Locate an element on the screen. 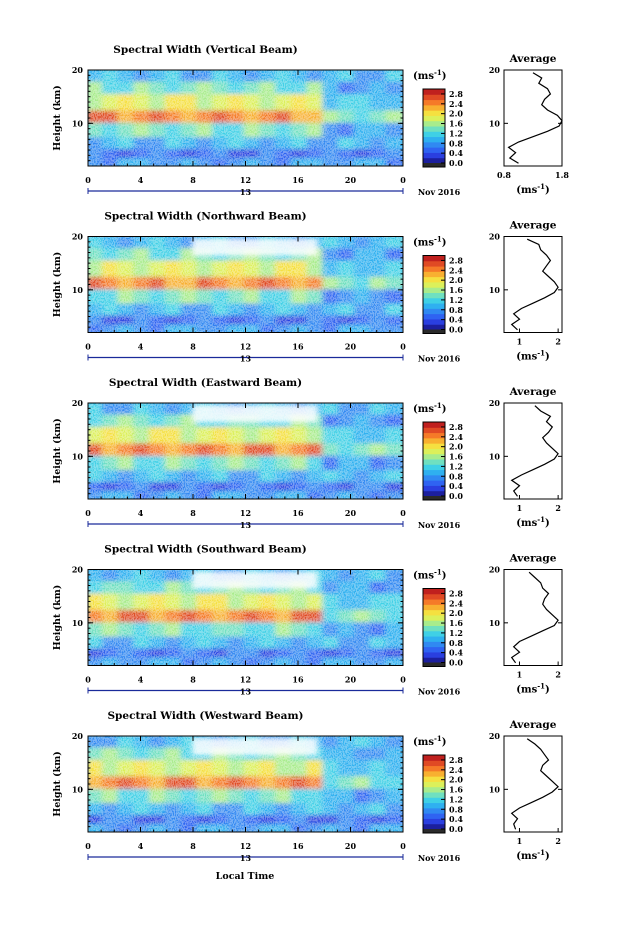  panel-title: Spectral Width (Westward Beam) is located at coordinates (205, 716).